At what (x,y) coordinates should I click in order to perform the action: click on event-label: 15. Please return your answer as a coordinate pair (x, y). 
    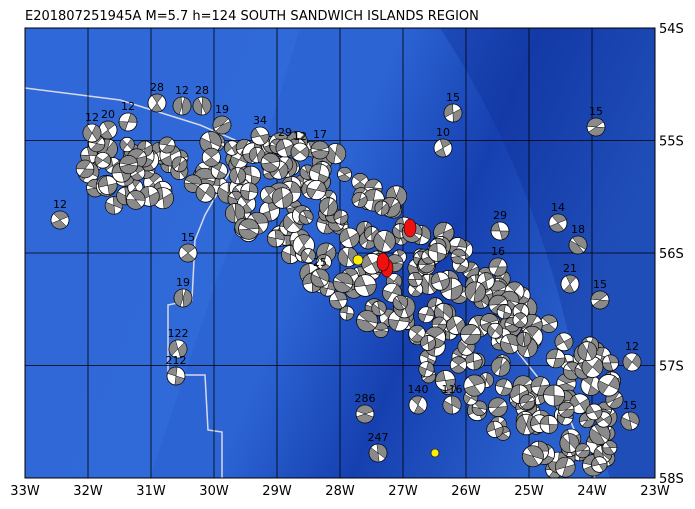
    Looking at the image, I should click on (630, 405).